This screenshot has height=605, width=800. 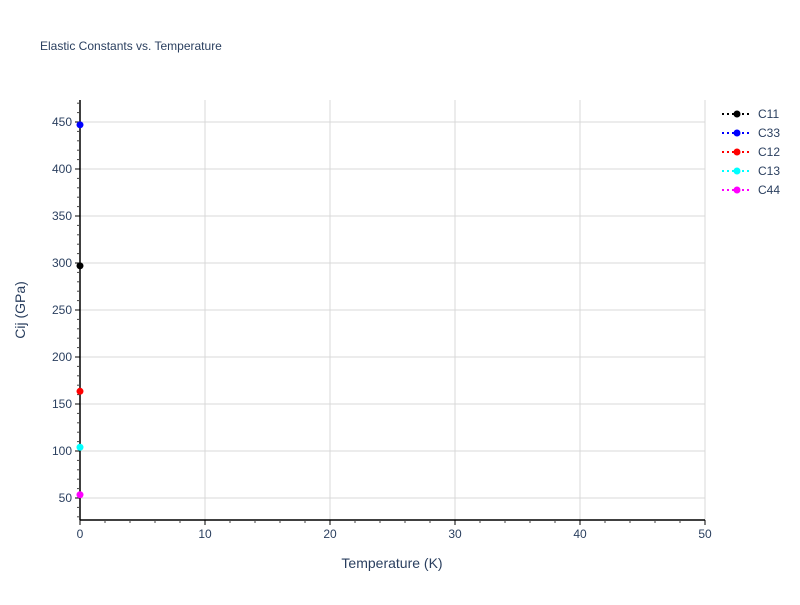 I want to click on legend-item-c33: C33, so click(x=751, y=133).